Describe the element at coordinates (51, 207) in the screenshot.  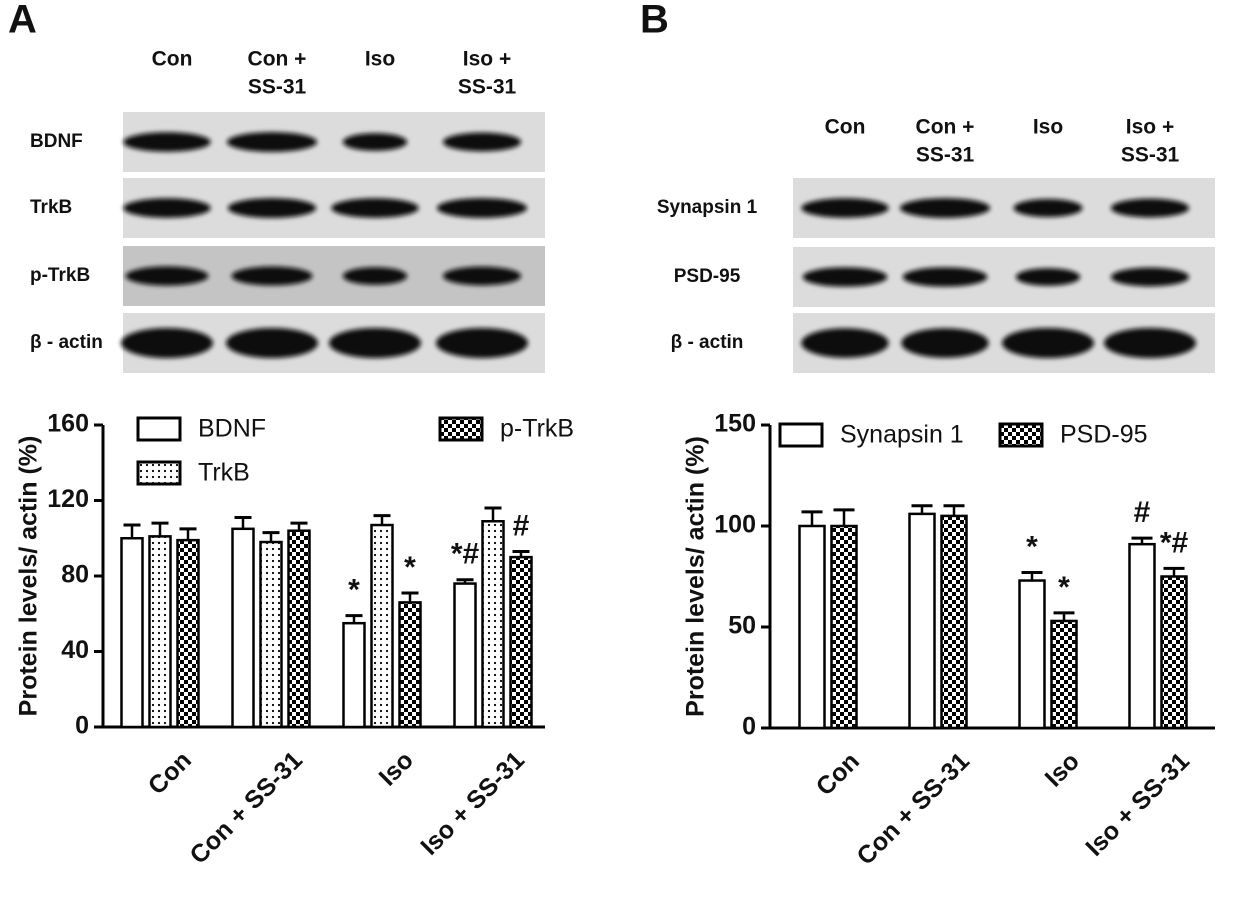
I see `blot-row-label: TrkB` at that location.